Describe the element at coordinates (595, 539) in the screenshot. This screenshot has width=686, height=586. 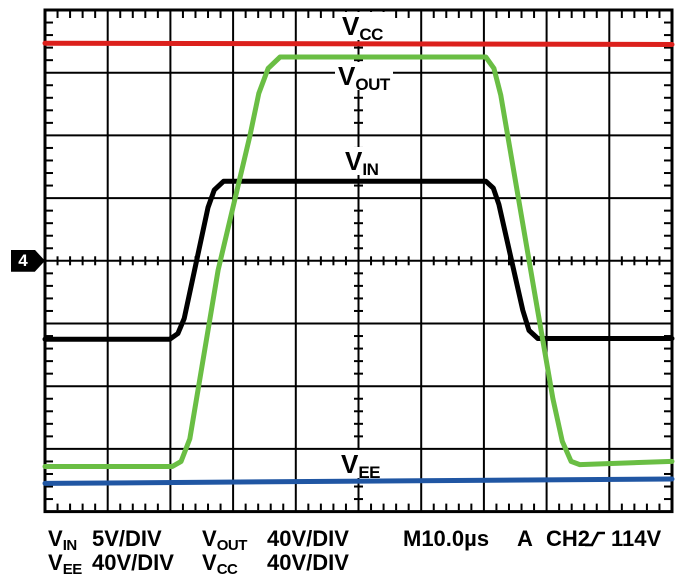
I see `rising-edge-icon` at that location.